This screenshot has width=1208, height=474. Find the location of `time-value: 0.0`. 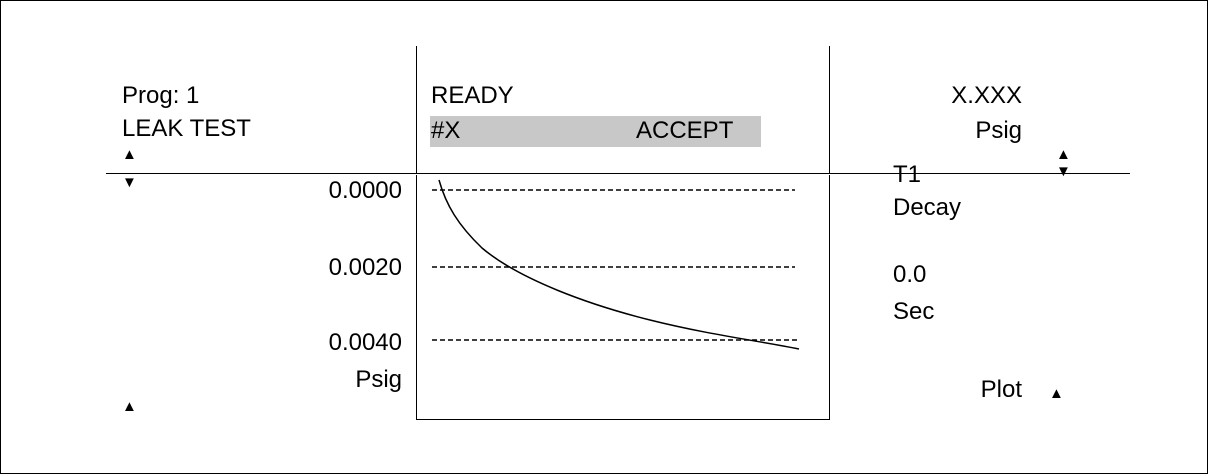

time-value: 0.0 is located at coordinates (910, 274).